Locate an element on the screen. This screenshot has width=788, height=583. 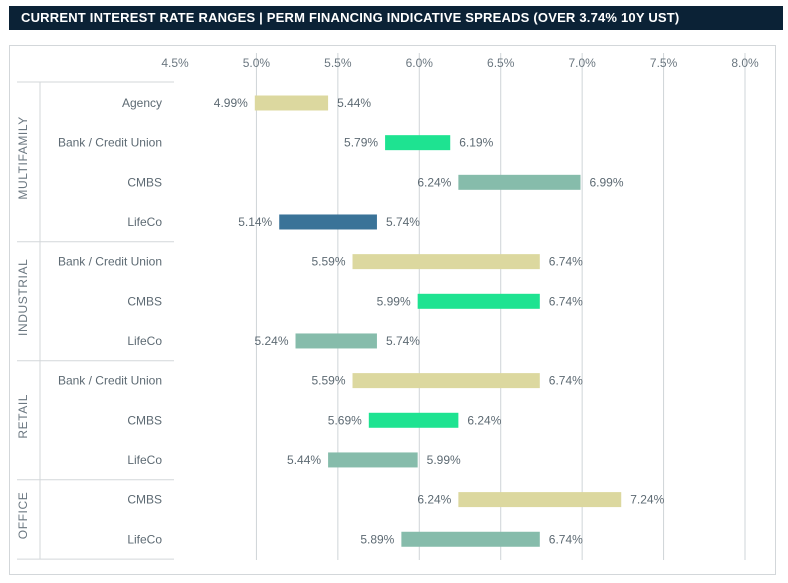
low-value-label: 5.89% is located at coordinates (377, 539).